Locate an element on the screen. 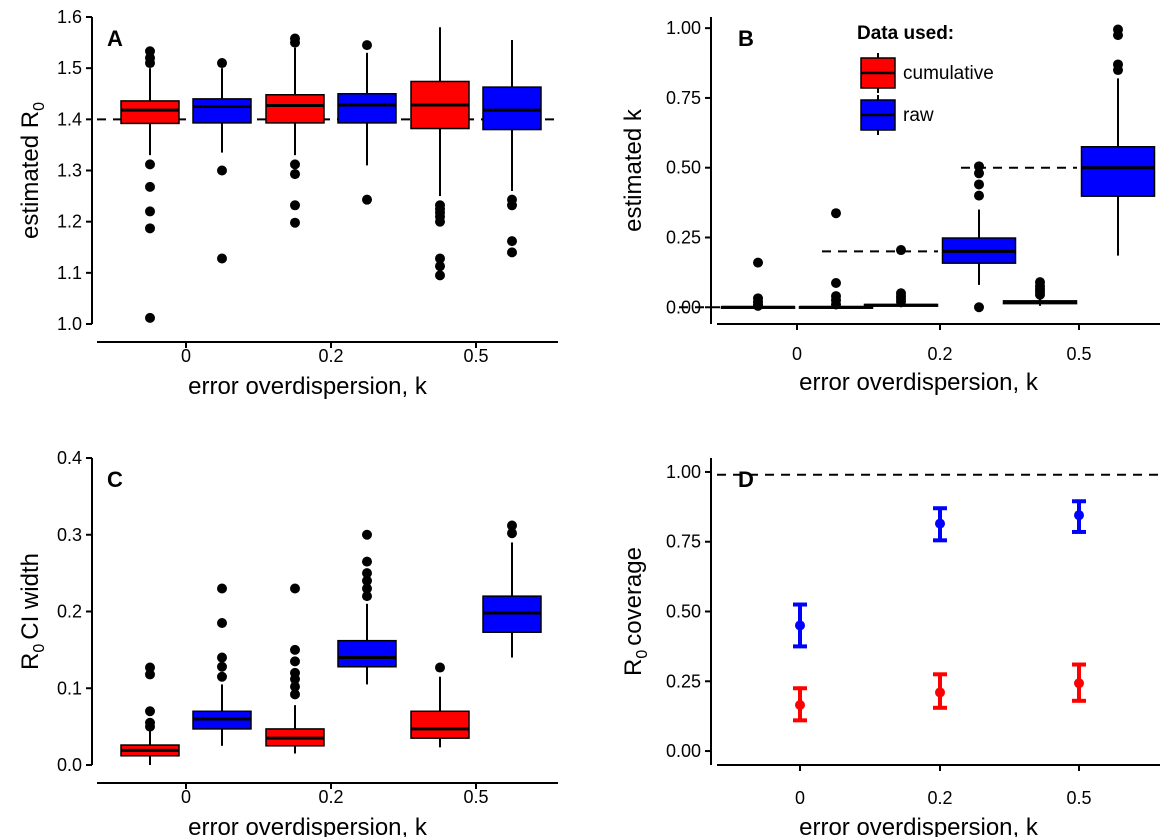  y-axis-title-main: estimated k is located at coordinates (633, 170).